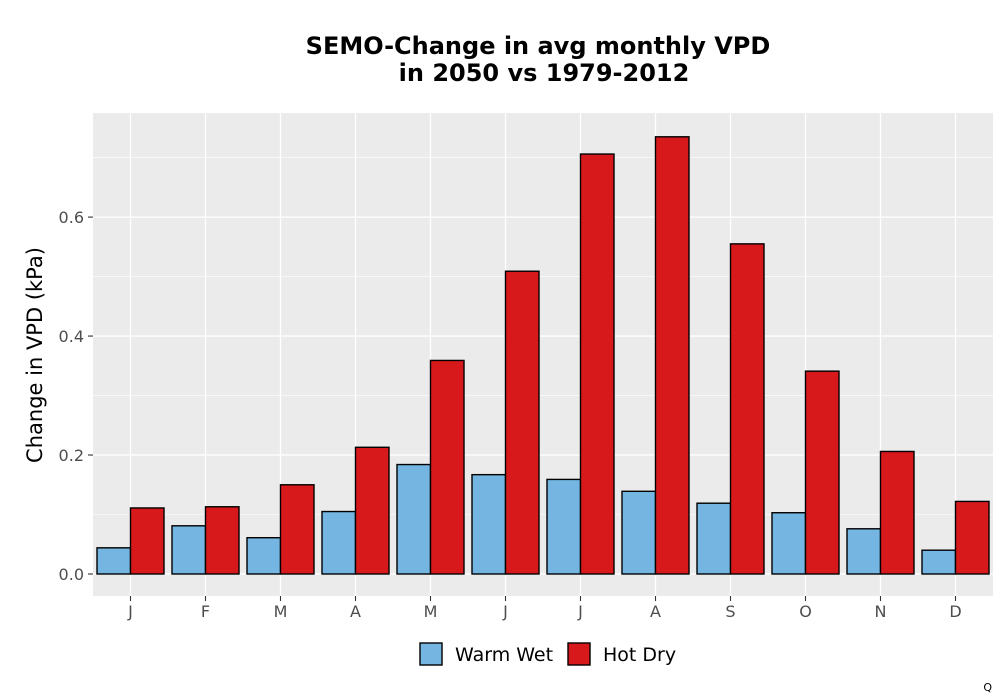  I want to click on x-tick-label: N, so click(881, 611).